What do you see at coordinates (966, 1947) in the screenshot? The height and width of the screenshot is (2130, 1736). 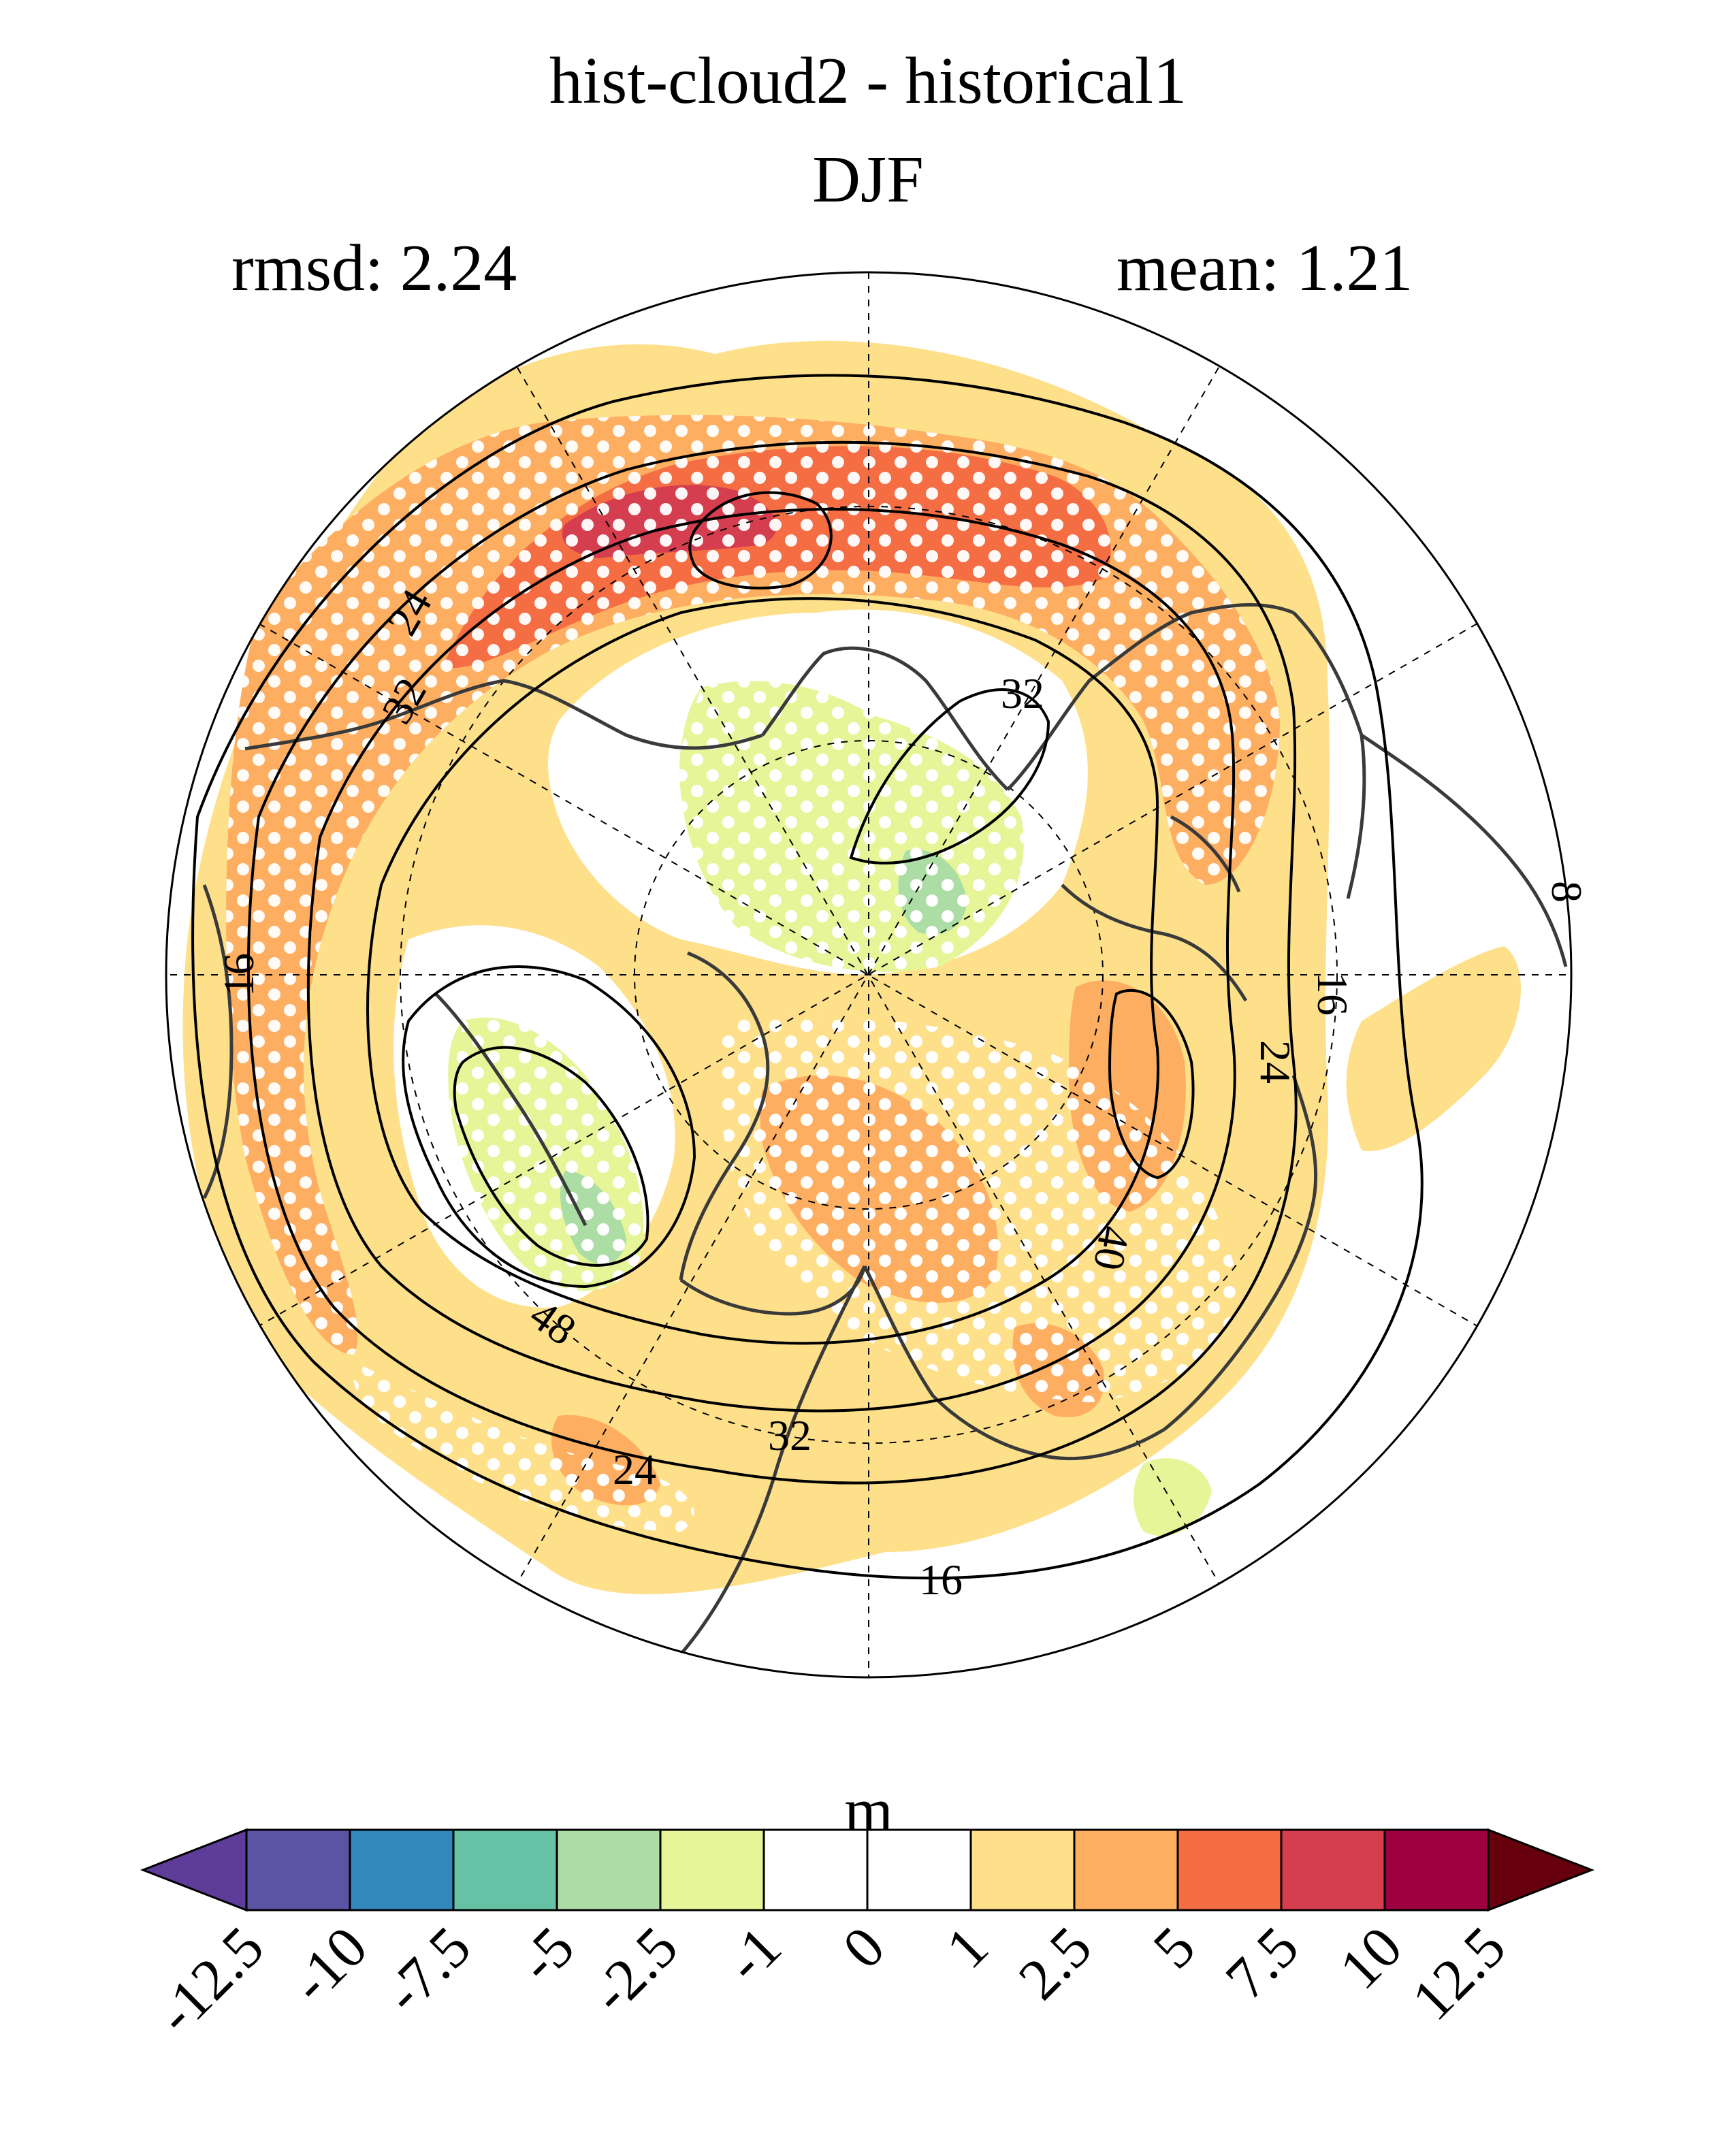 I see `colorbar-tick-label: 1` at bounding box center [966, 1947].